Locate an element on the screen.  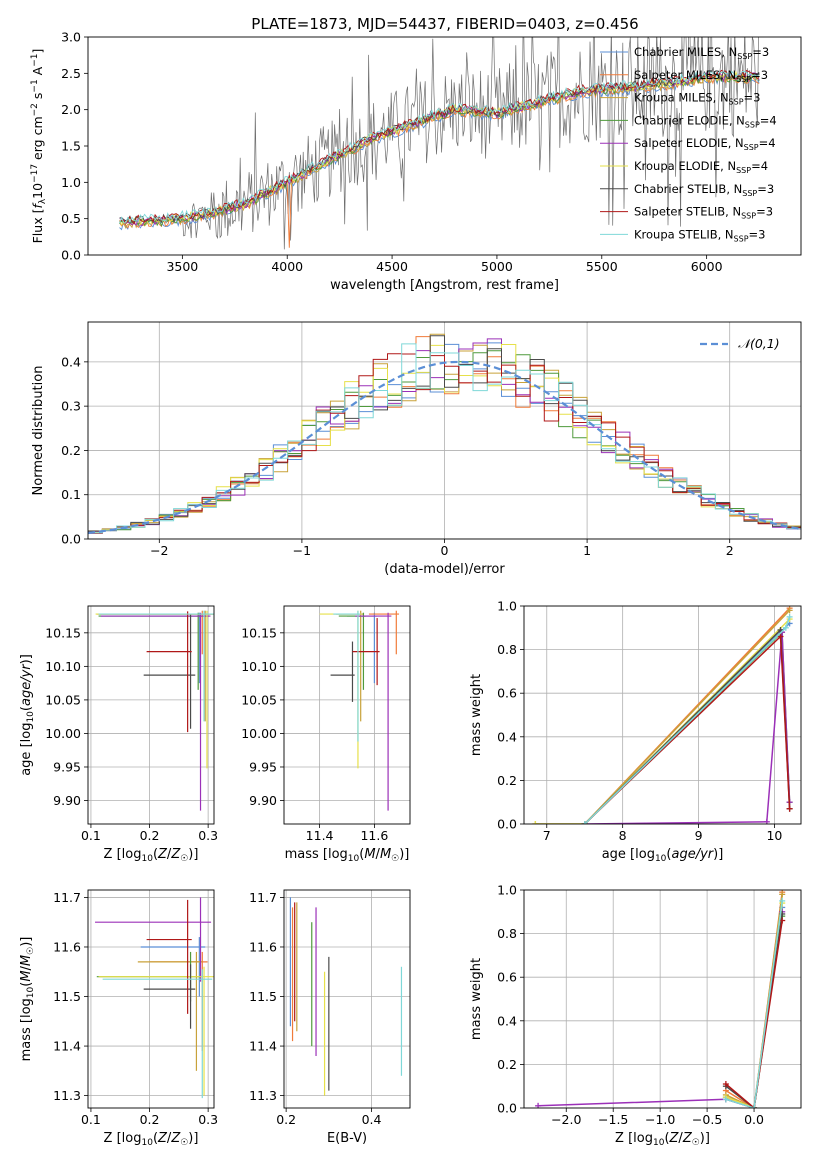
normal-curve is located at coordinates (444, 447).